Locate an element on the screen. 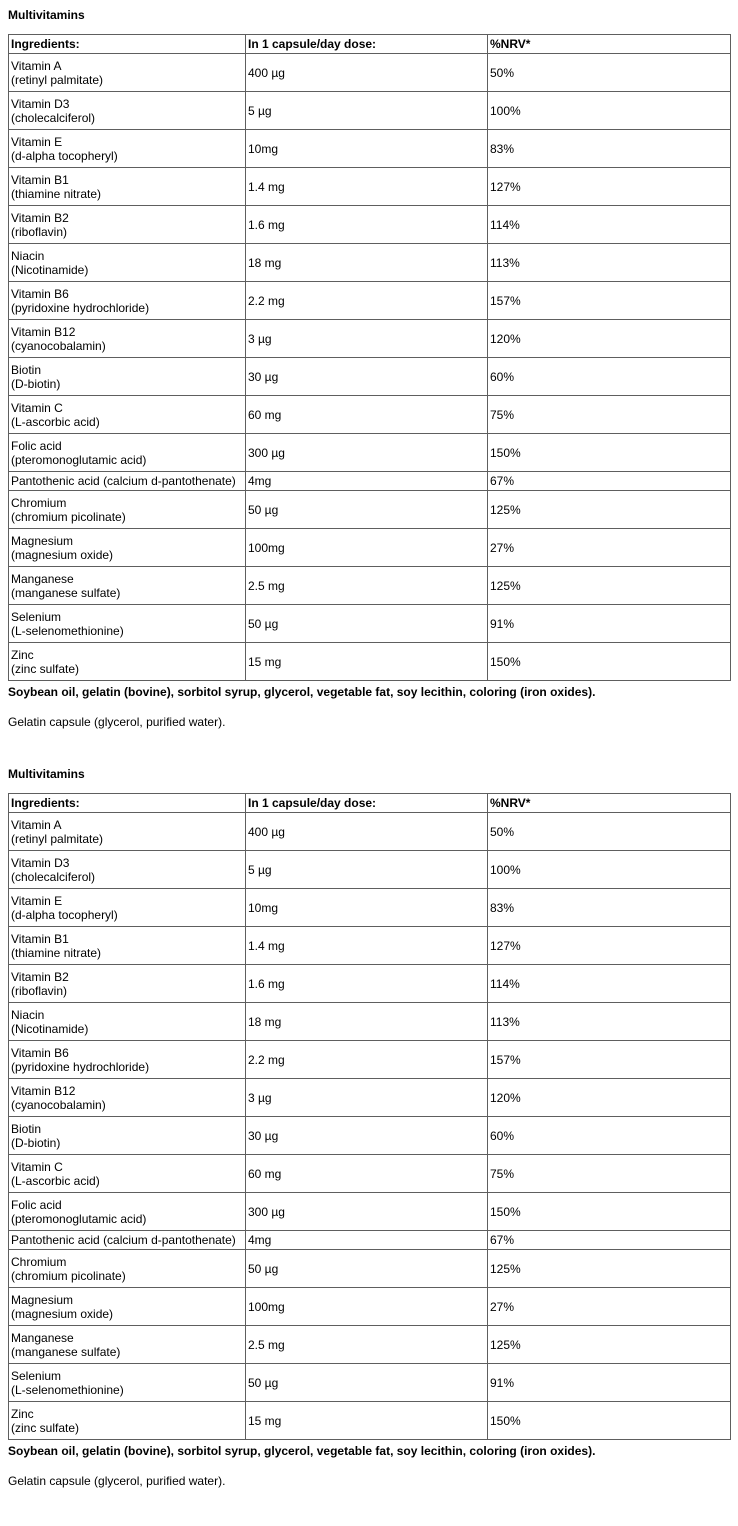  dose-cell: 1.4 mg is located at coordinates (366, 945).